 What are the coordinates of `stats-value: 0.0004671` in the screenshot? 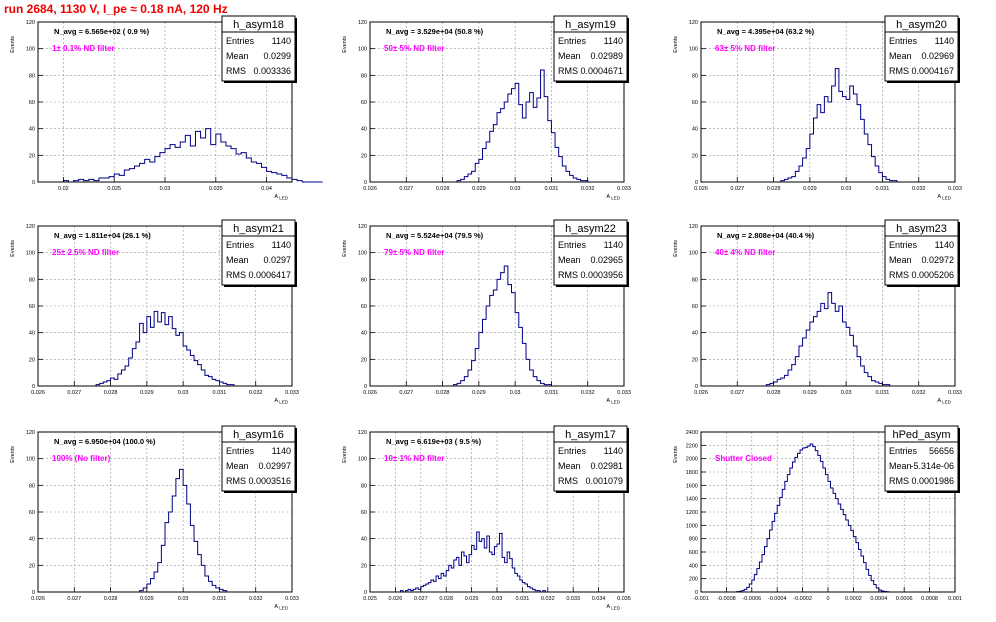 It's located at (601, 71).